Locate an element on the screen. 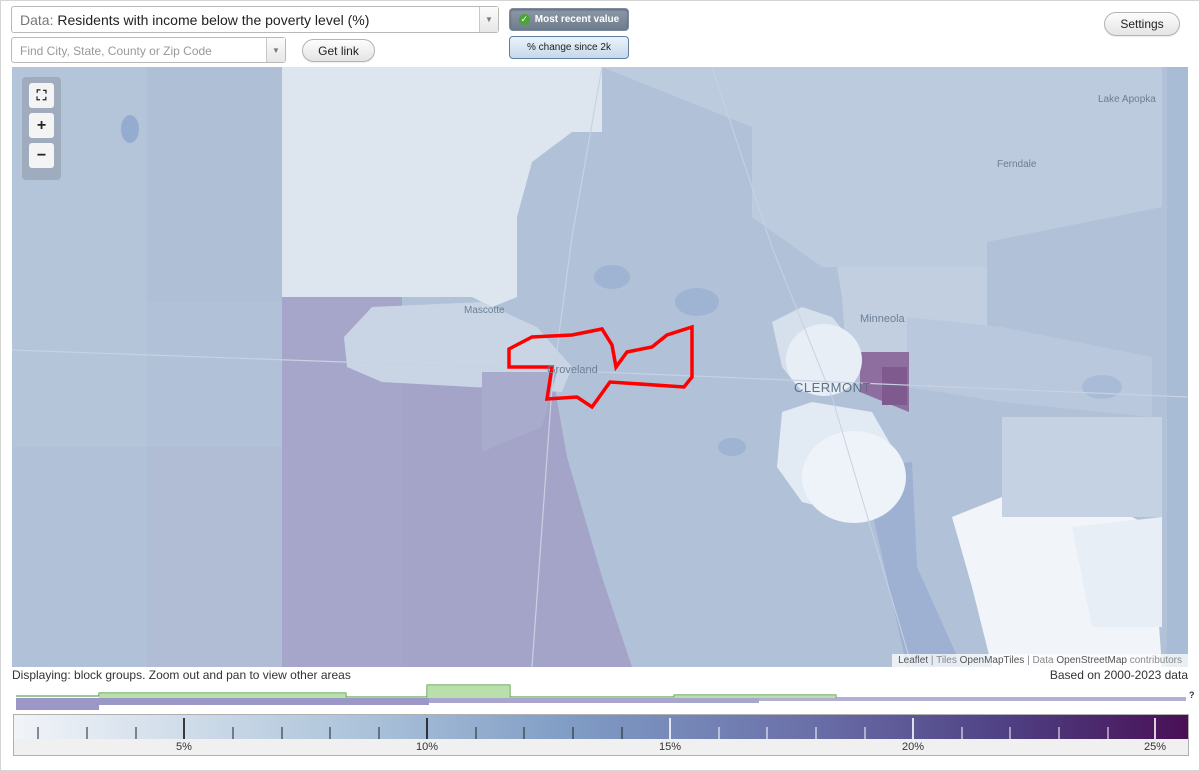  unknown-marker: ? is located at coordinates (1192, 695).